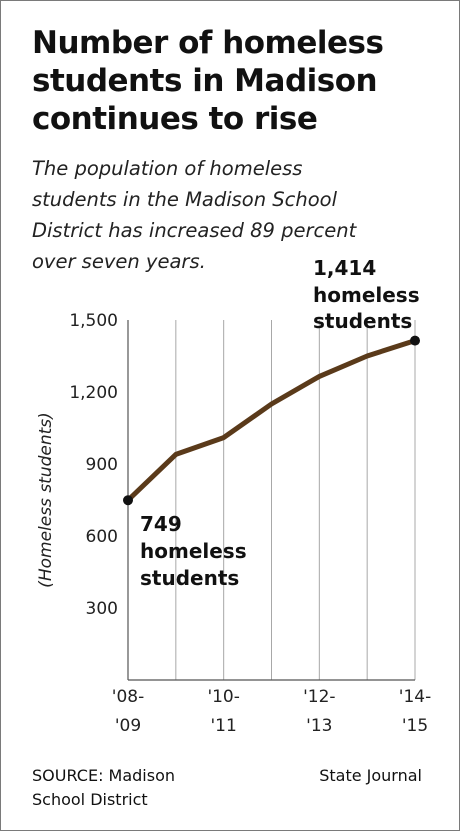 Image resolution: width=460 pixels, height=831 pixels. I want to click on x-tick-label: '10-'11, so click(223, 711).